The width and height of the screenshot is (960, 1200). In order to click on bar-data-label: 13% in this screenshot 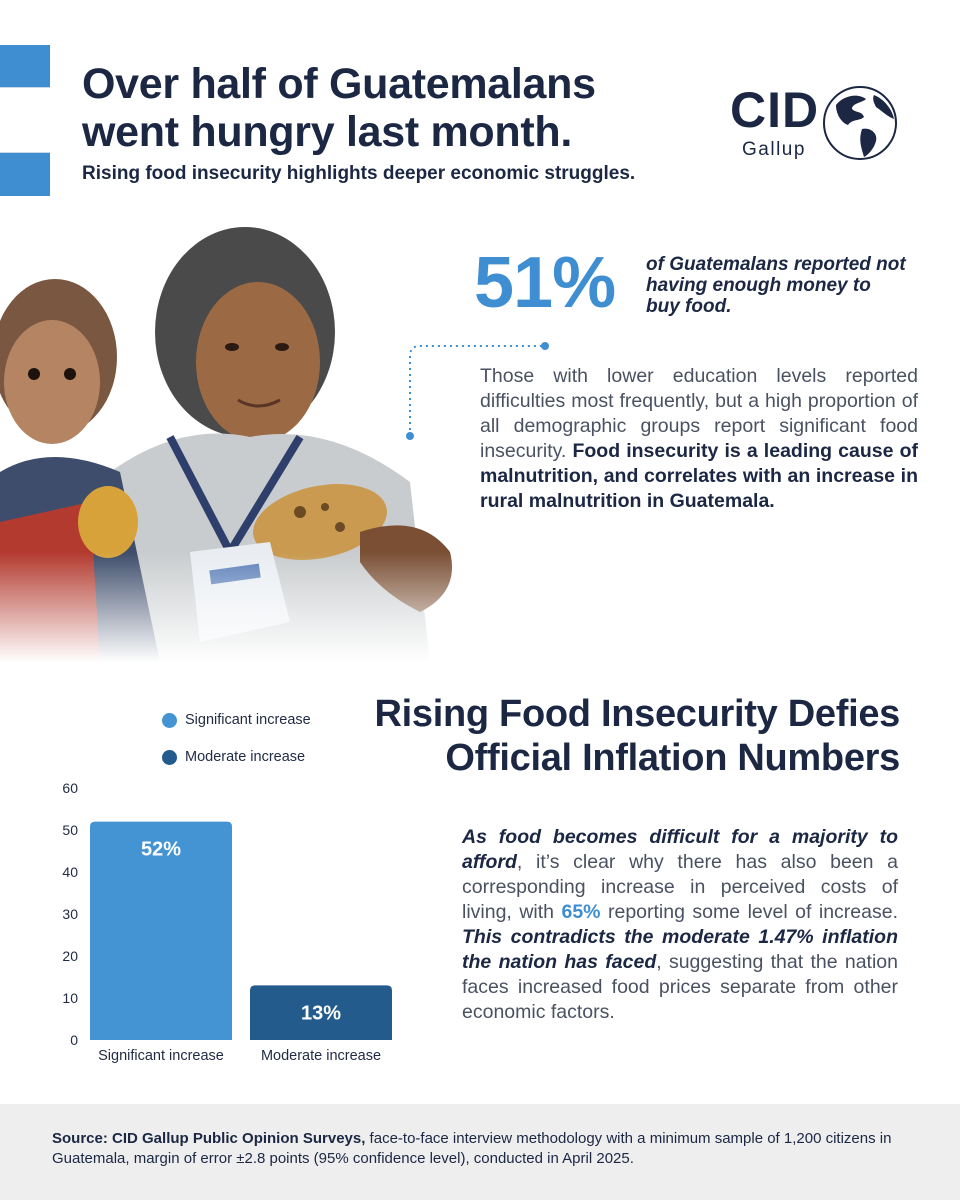, I will do `click(321, 1013)`.